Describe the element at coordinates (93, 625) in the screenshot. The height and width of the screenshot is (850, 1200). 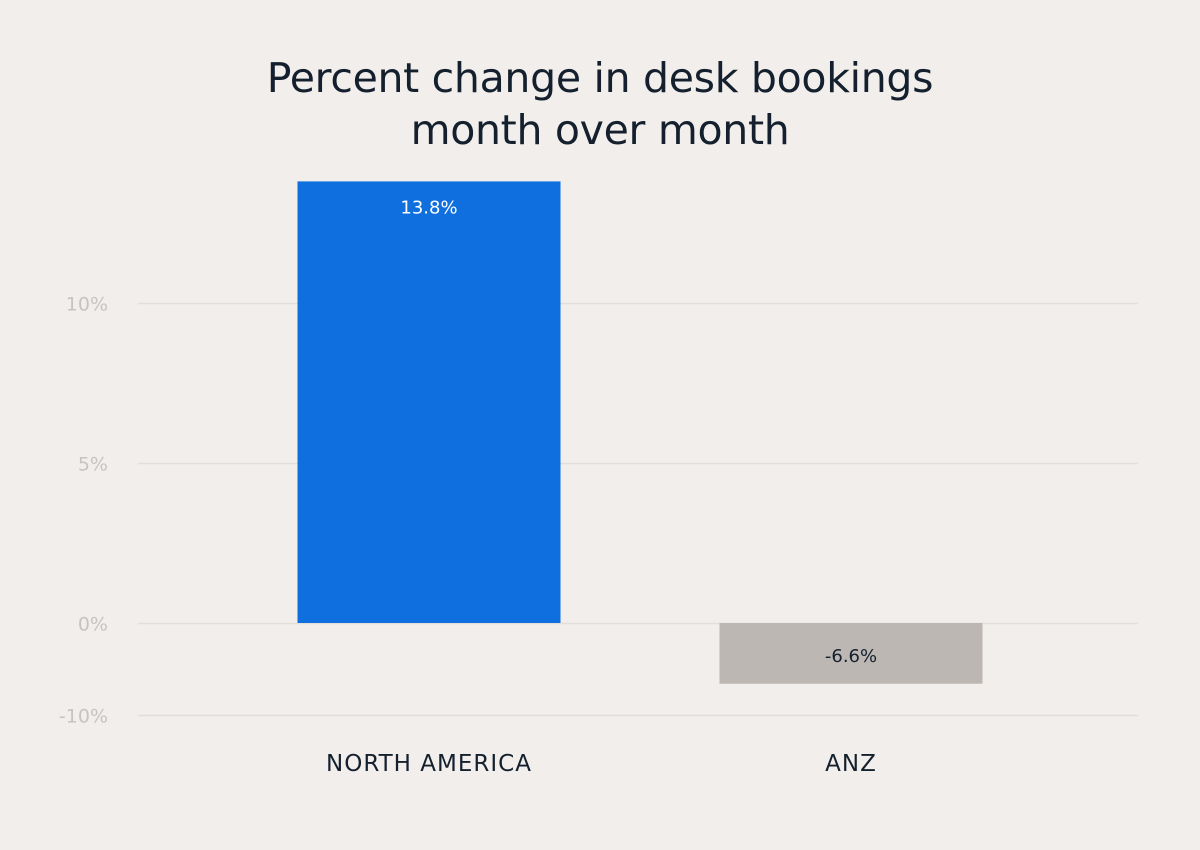
I see `y-tick-label: 0%` at that location.